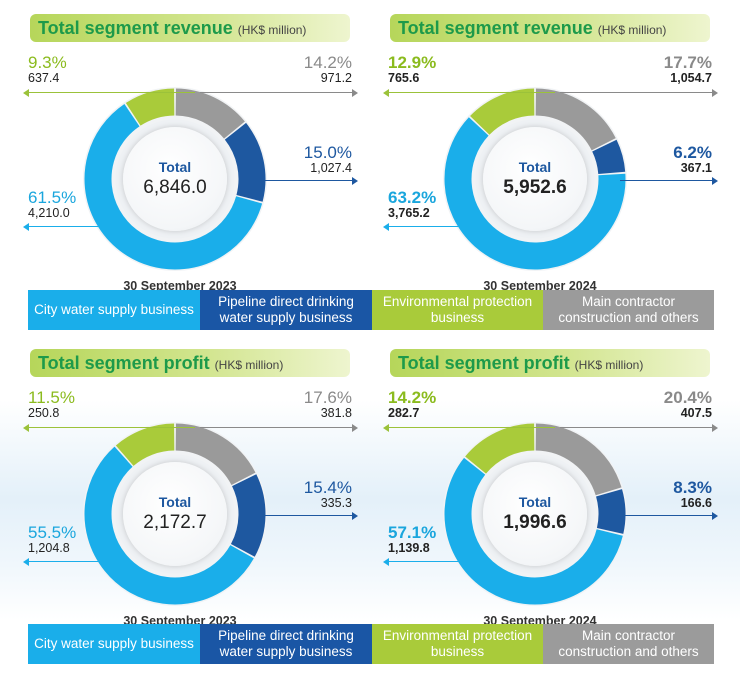 The image size is (740, 681). Describe the element at coordinates (691, 77) in the screenshot. I see `segment-value: 1,054.7` at that location.